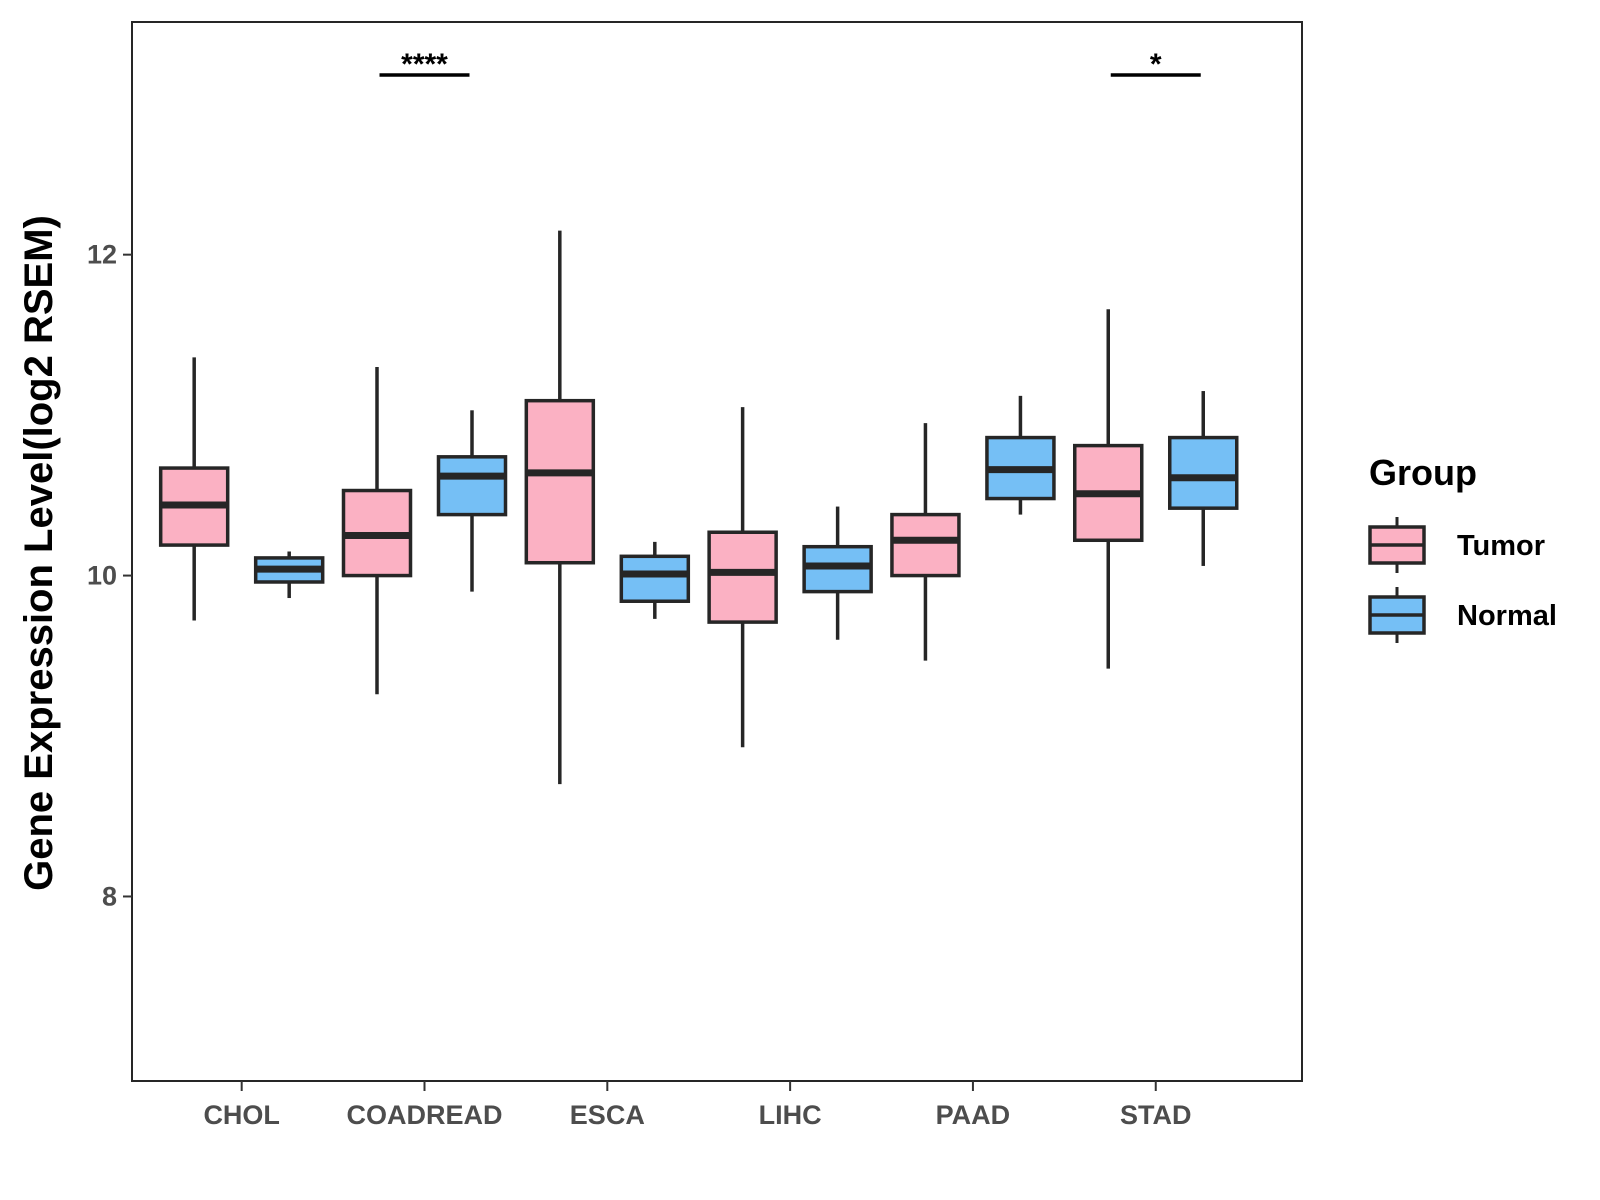 The height and width of the screenshot is (1200, 1600). What do you see at coordinates (109, 896) in the screenshot?
I see `y-tick-label: 8` at bounding box center [109, 896].